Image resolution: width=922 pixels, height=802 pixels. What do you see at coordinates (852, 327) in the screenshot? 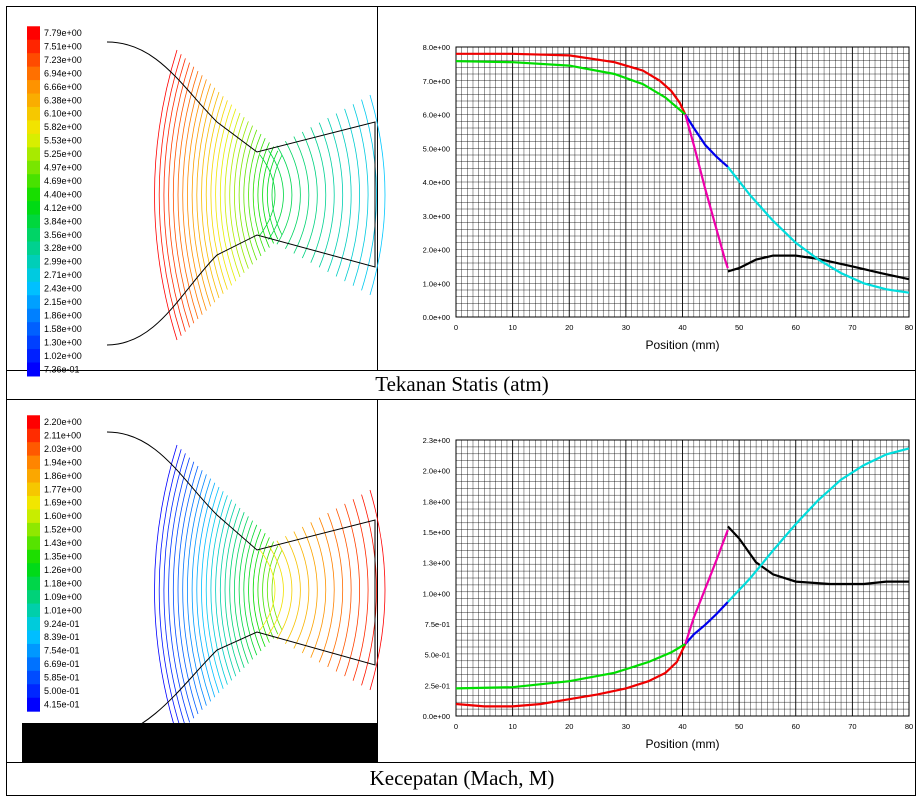
I see `x-tick-label: 70` at bounding box center [852, 327].